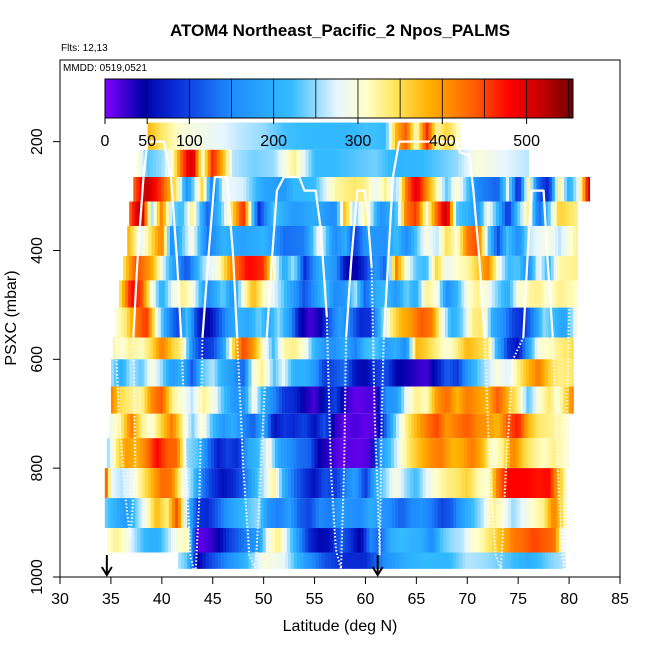 The image size is (650, 650). Describe the element at coordinates (442, 141) in the screenshot. I see `colorbar-tick-label: 400` at that location.